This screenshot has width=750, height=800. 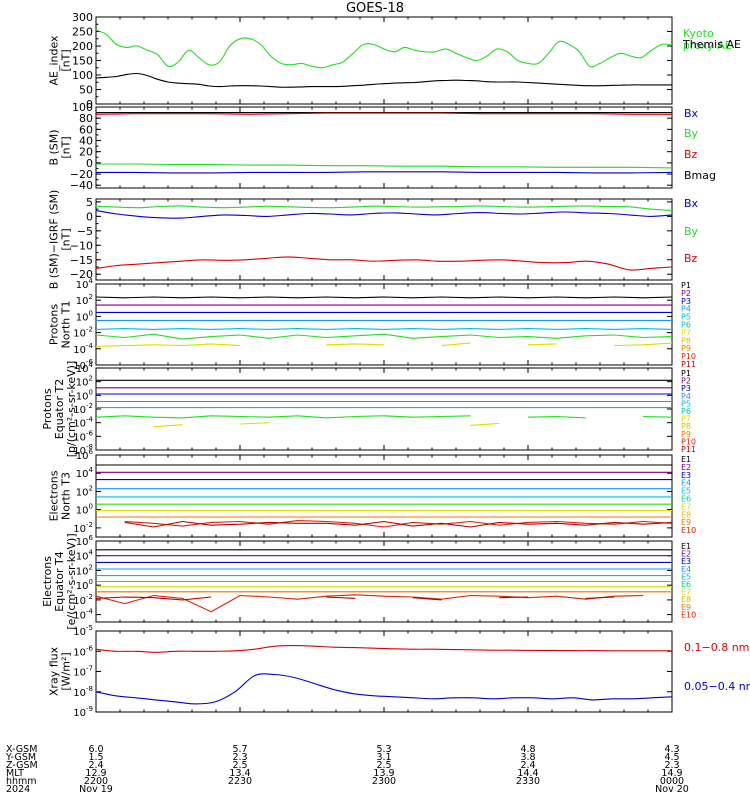 What do you see at coordinates (83, 692) in the screenshot?
I see `y-tick-label: 10-8` at bounding box center [83, 692].